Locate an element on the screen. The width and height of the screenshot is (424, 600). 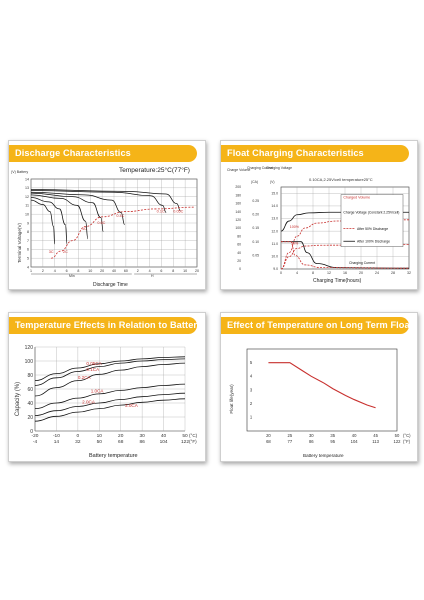
fl-xtick-f: 95 is located at coordinates (332, 441).